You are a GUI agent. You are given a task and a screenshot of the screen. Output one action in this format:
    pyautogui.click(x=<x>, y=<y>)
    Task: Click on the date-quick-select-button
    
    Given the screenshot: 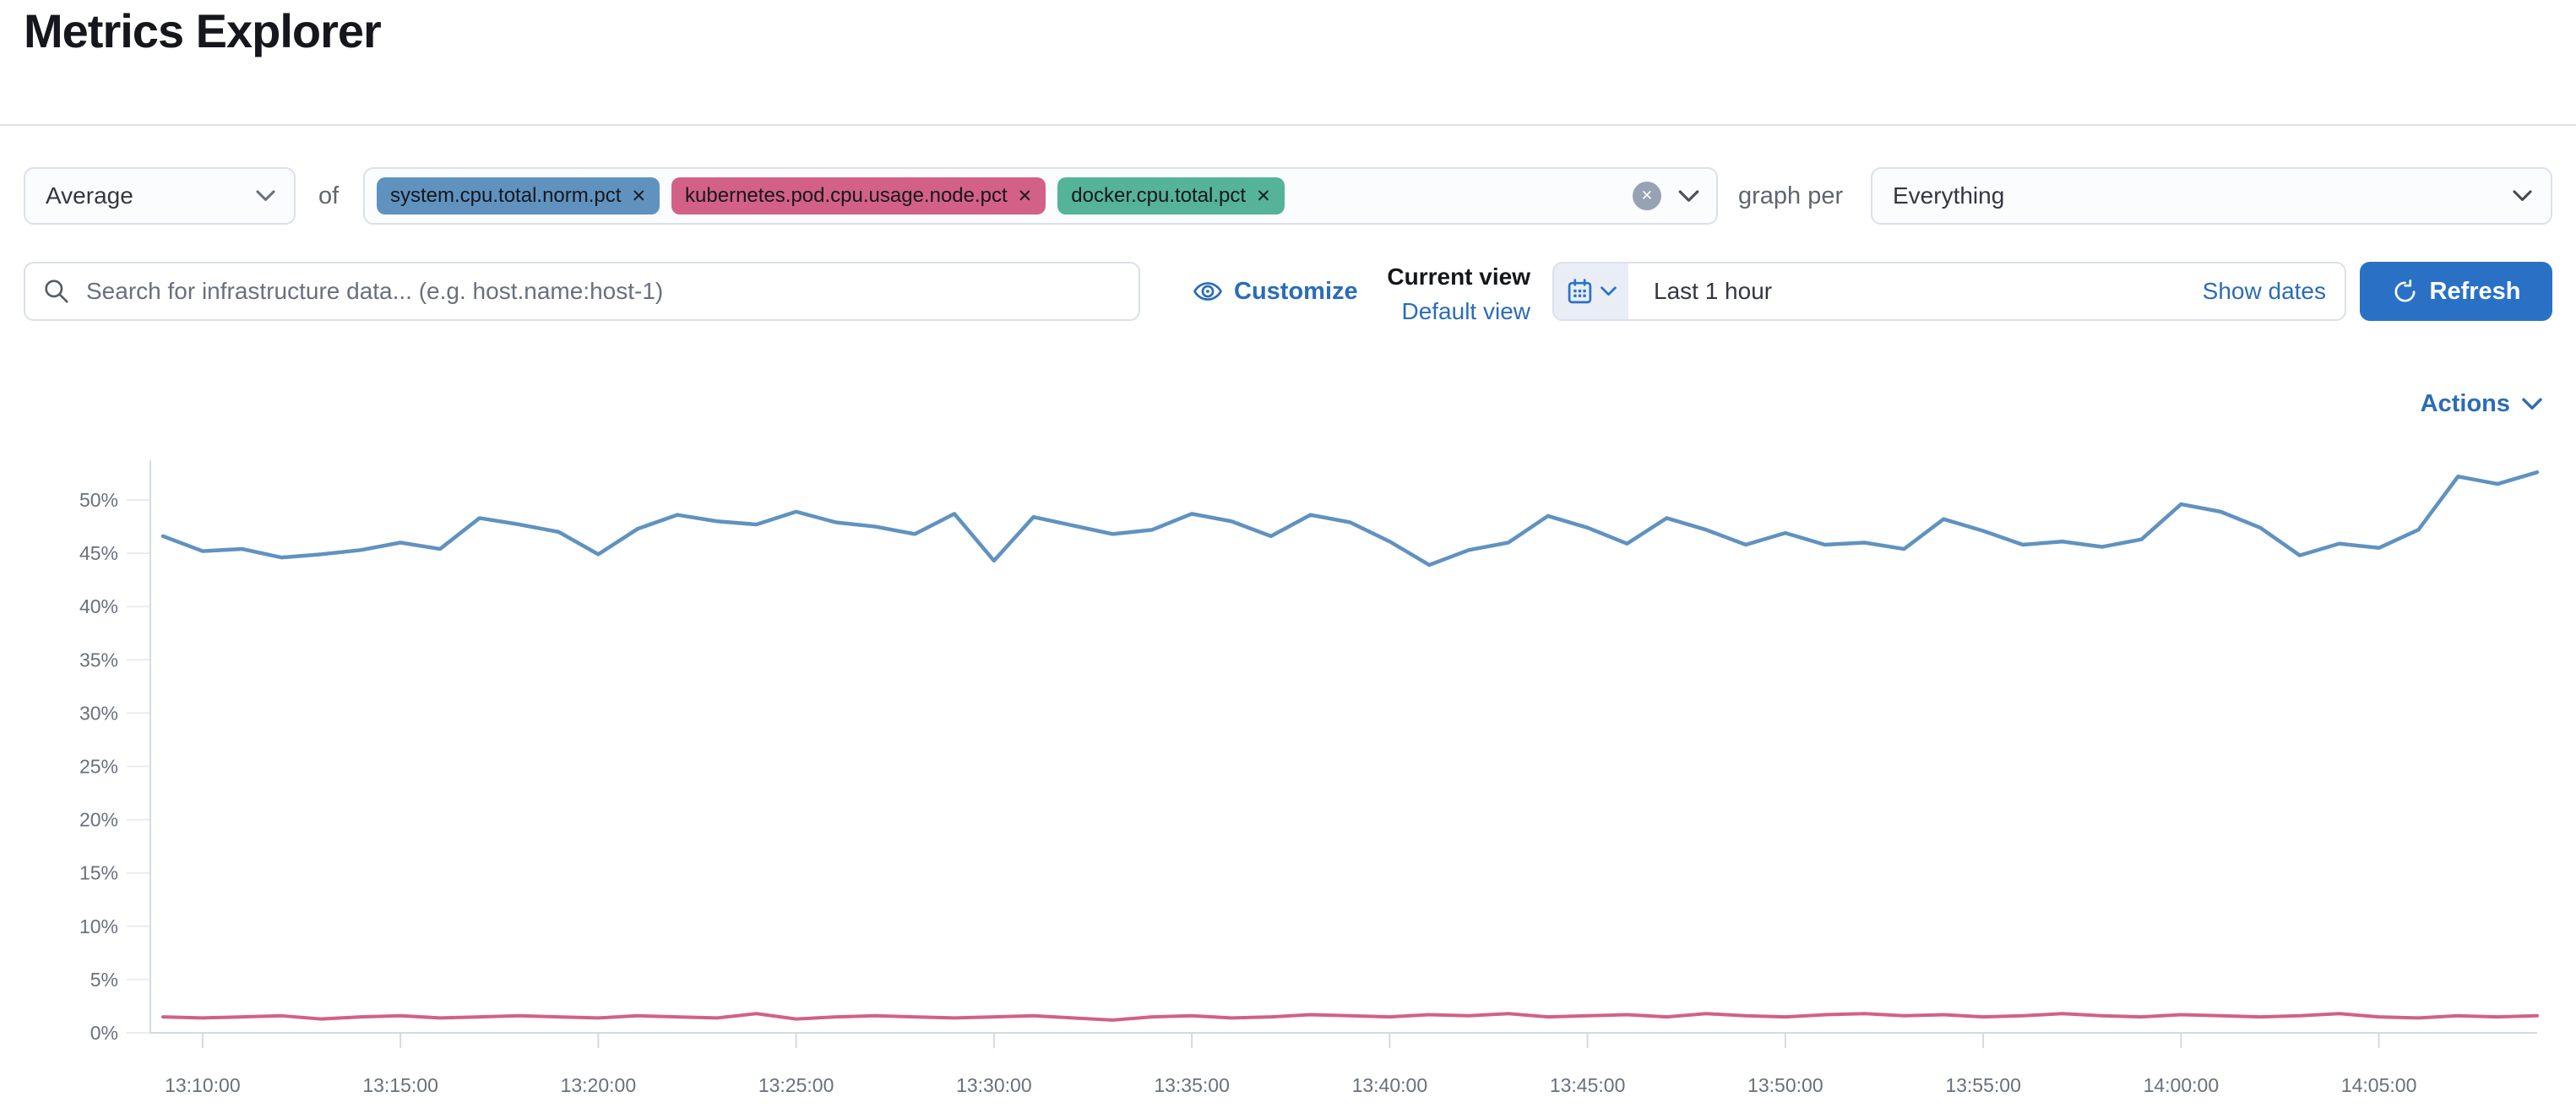 What is the action you would take?
    pyautogui.click(x=1591, y=291)
    